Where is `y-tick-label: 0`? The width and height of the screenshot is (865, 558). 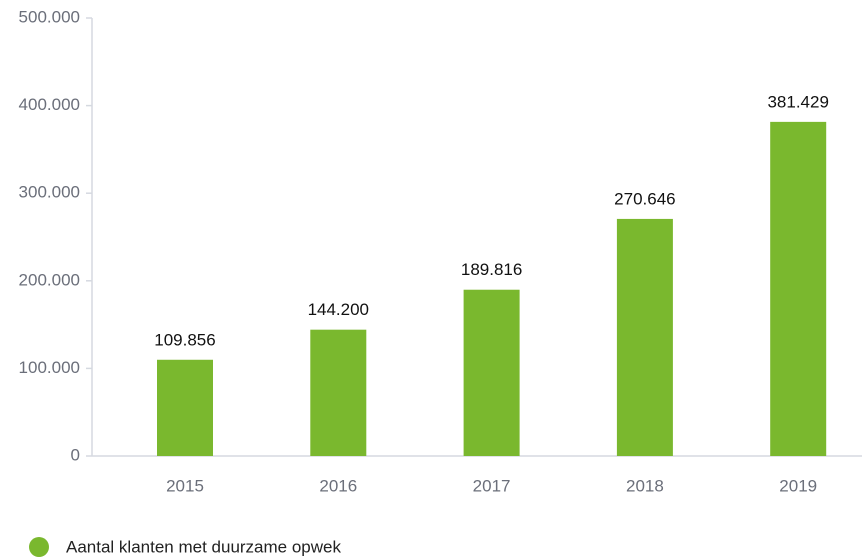
y-tick-label: 0 is located at coordinates (75, 454).